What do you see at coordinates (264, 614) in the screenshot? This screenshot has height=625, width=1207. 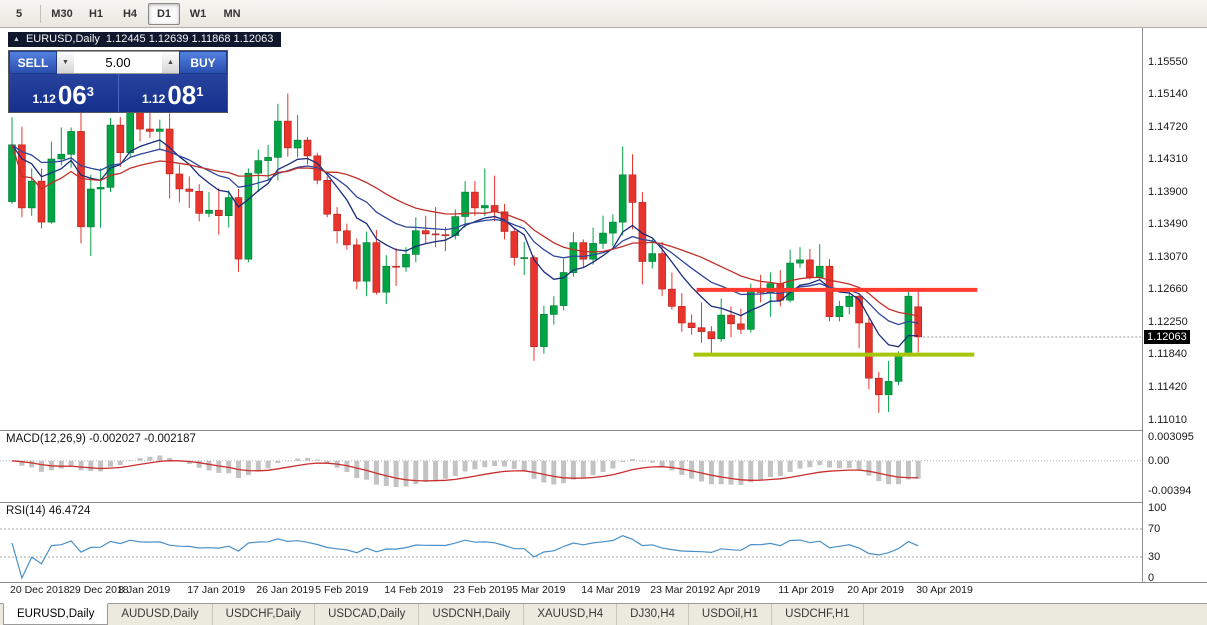 I see `chart-tab-usdchf-daily: USDCHF,Daily` at bounding box center [264, 614].